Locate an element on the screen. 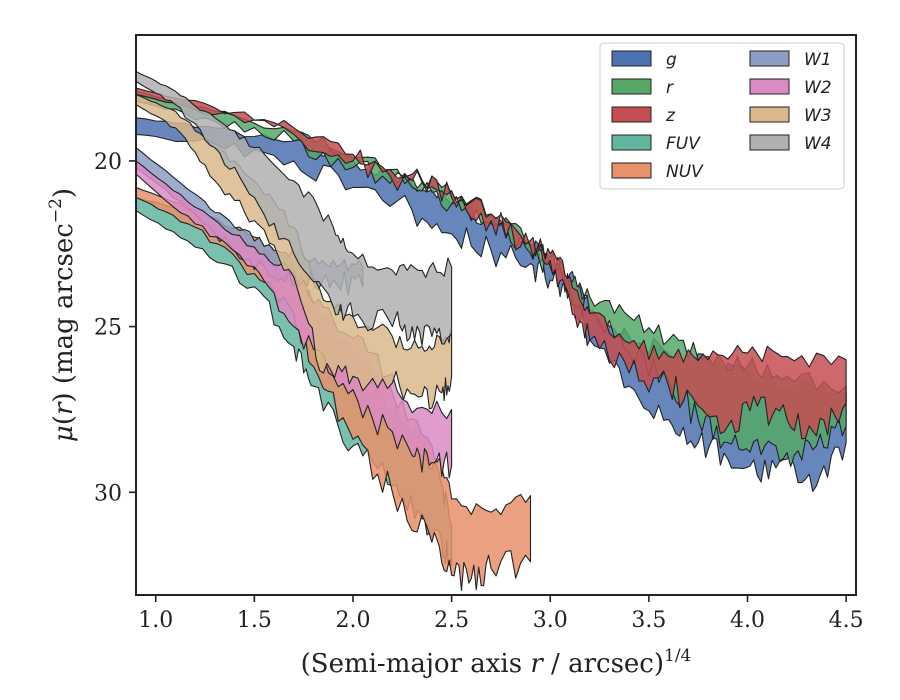 The image size is (900, 700). y-tick-label: 30 is located at coordinates (108, 493).